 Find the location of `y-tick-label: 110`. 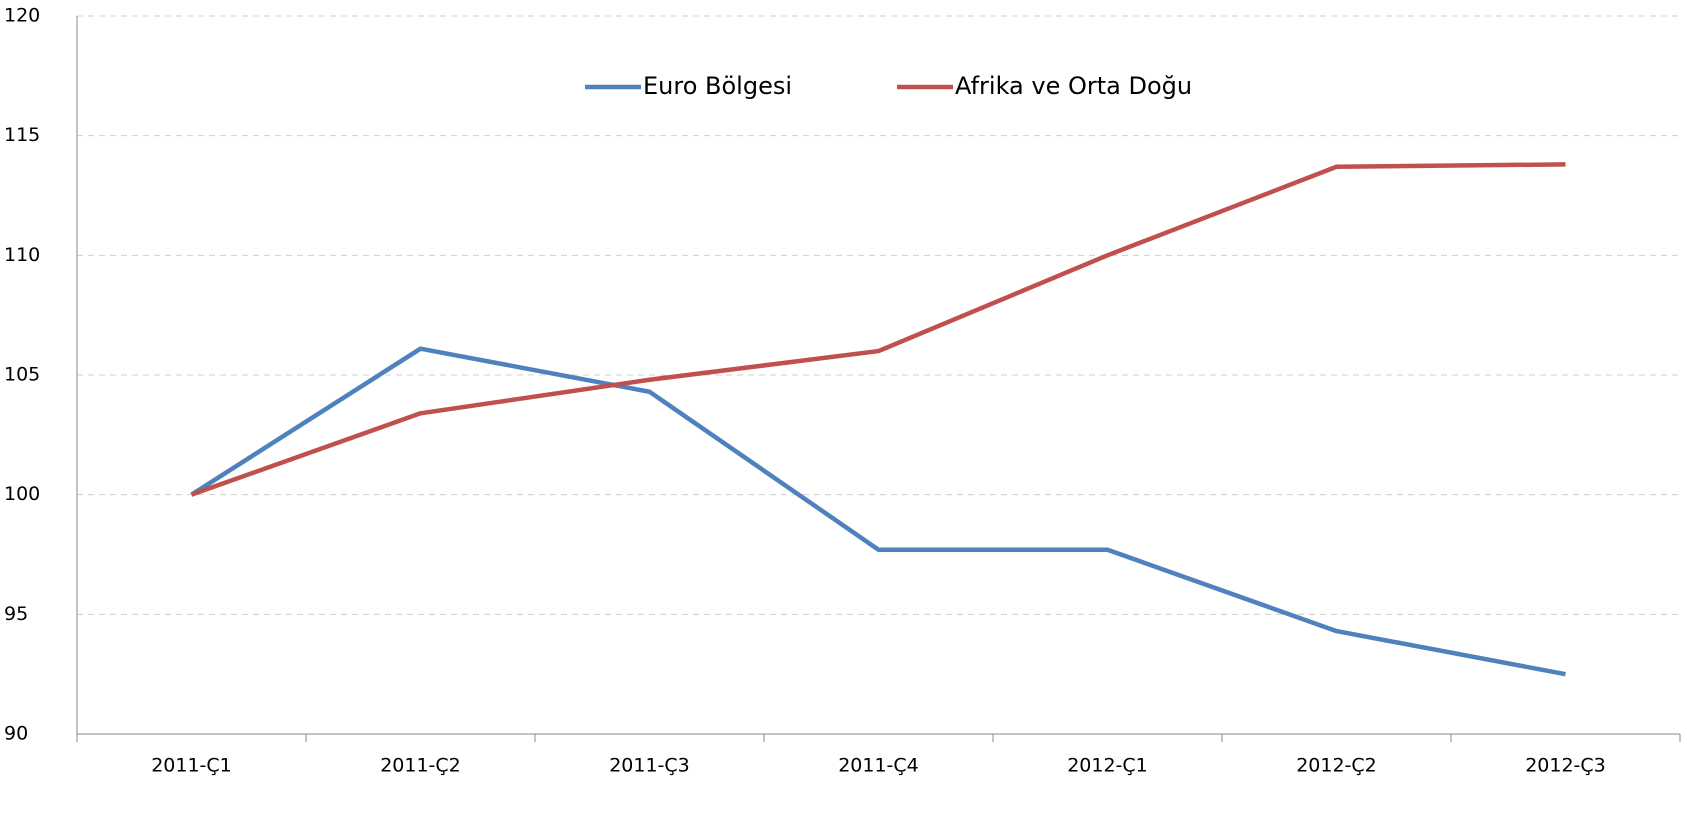

y-tick-label: 110 is located at coordinates (22, 255).